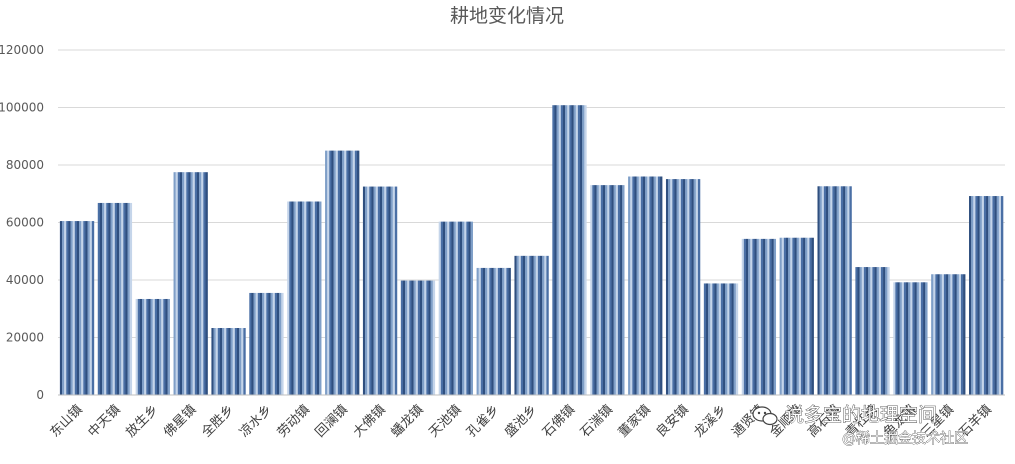  Describe the element at coordinates (507, 16) in the screenshot. I see `chart-title: 耕地变化情况` at that location.